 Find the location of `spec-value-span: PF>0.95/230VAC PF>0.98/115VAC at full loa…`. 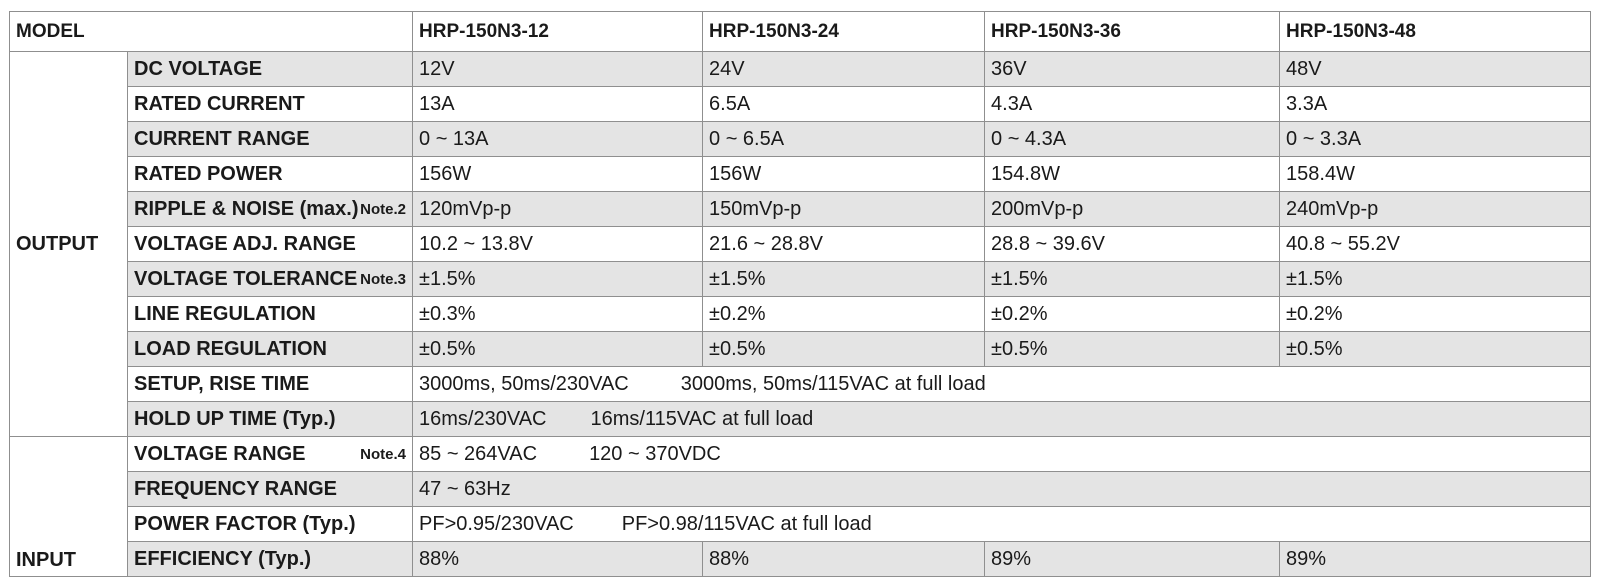

spec-value-span: PF>0.95/230VAC PF>0.98/115VAC at full loa… is located at coordinates (1002, 524).